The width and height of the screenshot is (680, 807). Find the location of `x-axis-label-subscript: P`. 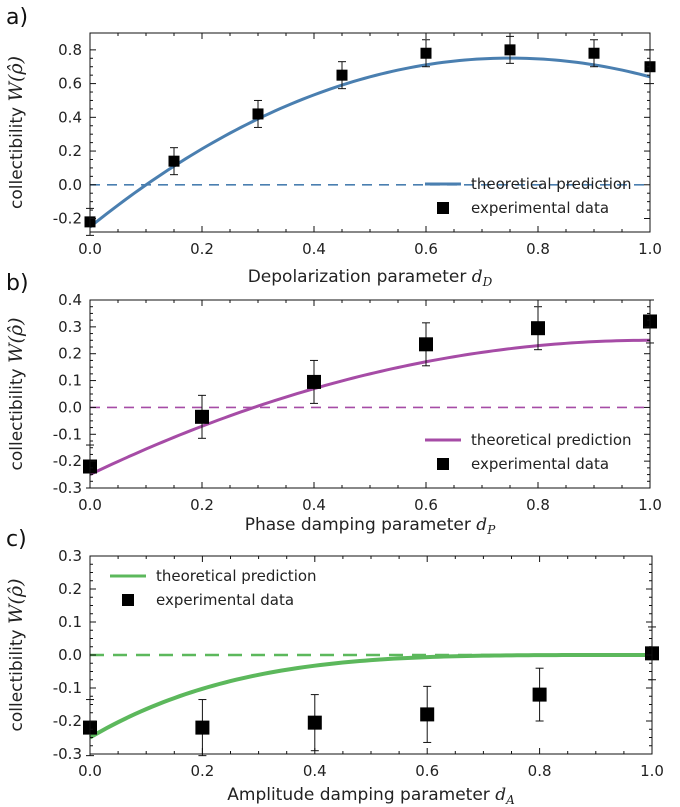

x-axis-label-subscript: P is located at coordinates (491, 530).